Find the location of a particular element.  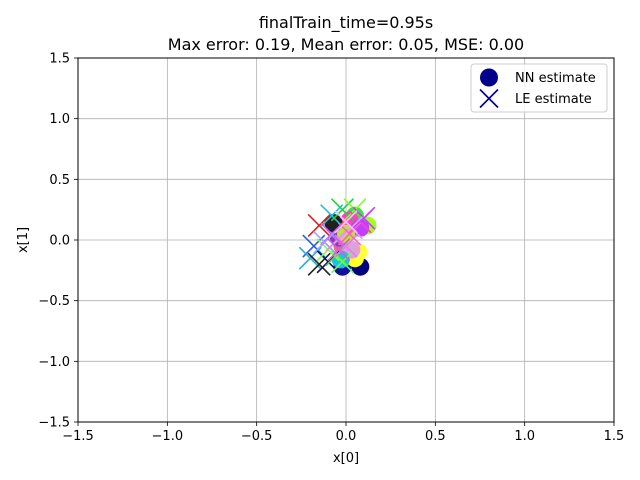

y-axis-label: x[1] is located at coordinates (23, 240).